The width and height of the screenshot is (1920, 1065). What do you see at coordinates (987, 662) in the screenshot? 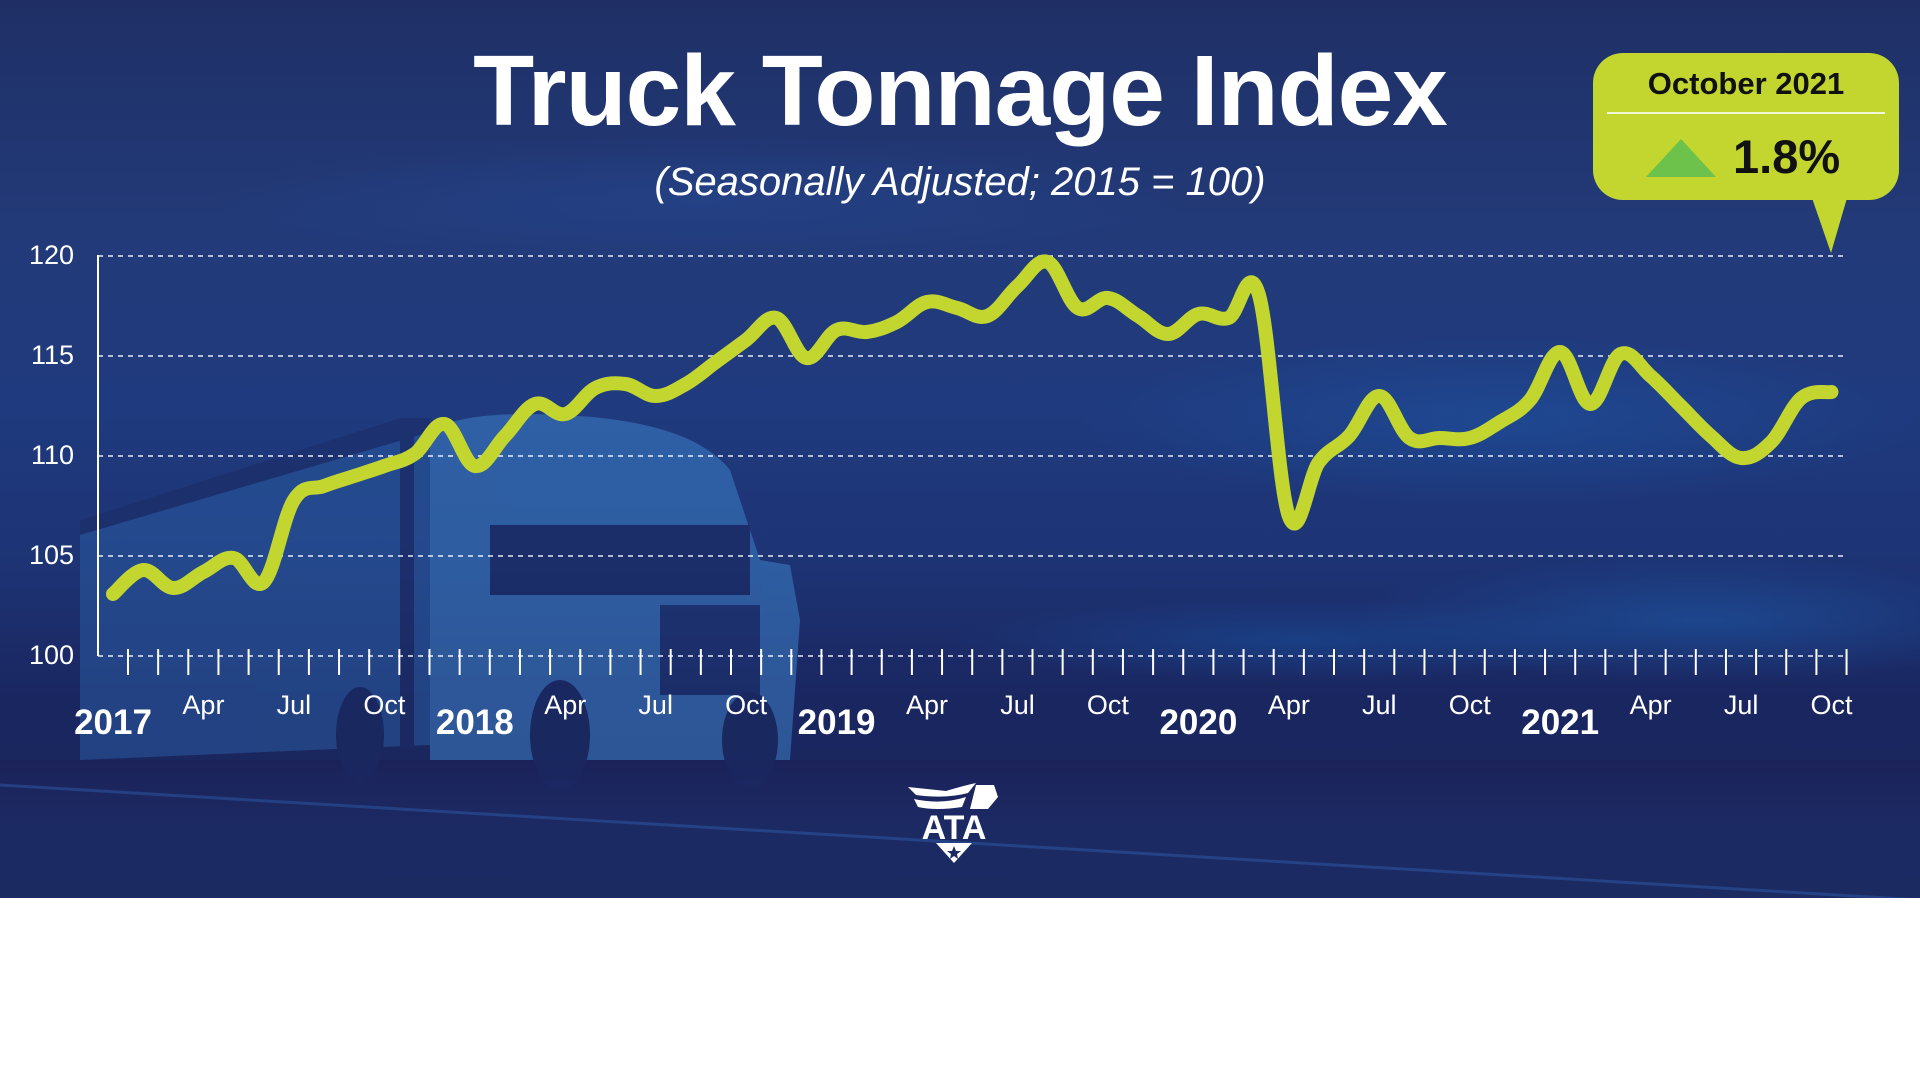
I see `x-axis-ticks` at bounding box center [987, 662].